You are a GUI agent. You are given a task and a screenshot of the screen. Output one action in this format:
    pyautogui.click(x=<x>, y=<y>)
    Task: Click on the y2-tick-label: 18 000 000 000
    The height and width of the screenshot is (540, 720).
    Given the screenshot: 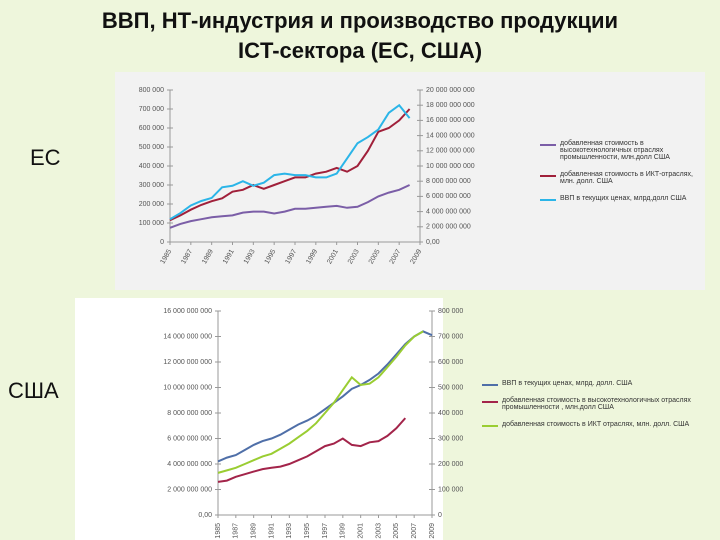 What is the action you would take?
    pyautogui.click(x=450, y=105)
    